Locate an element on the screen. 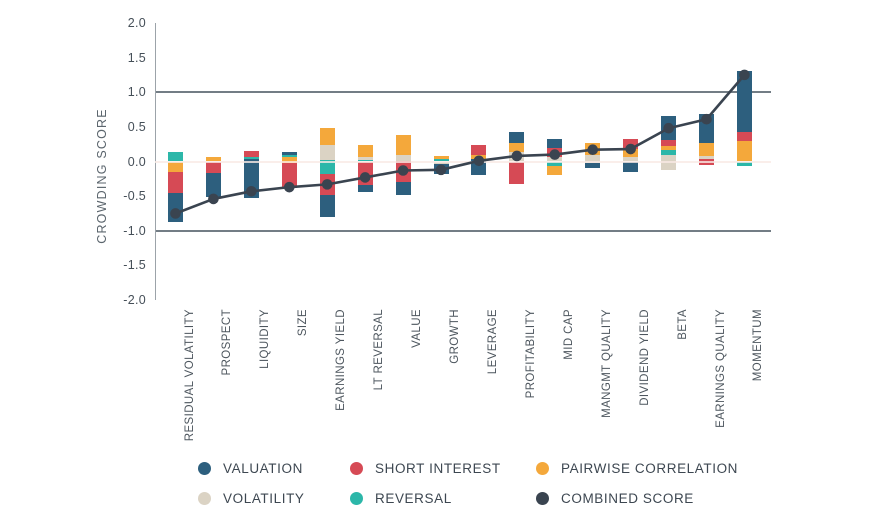 The height and width of the screenshot is (525, 871). x-category-label: EARNINGS QUALITY is located at coordinates (720, 368).